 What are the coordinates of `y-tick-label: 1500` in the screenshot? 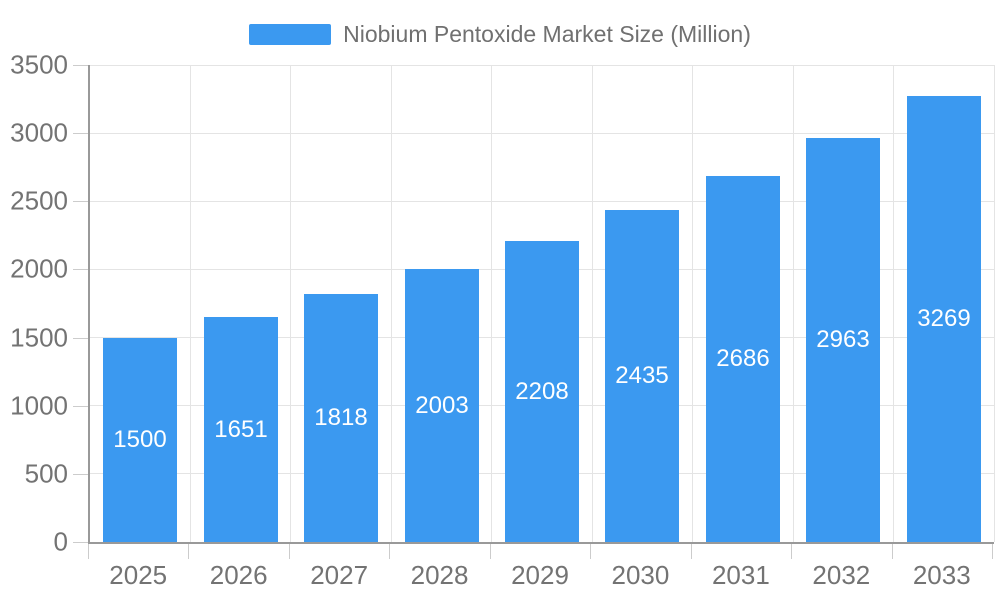 It's located at (39, 337).